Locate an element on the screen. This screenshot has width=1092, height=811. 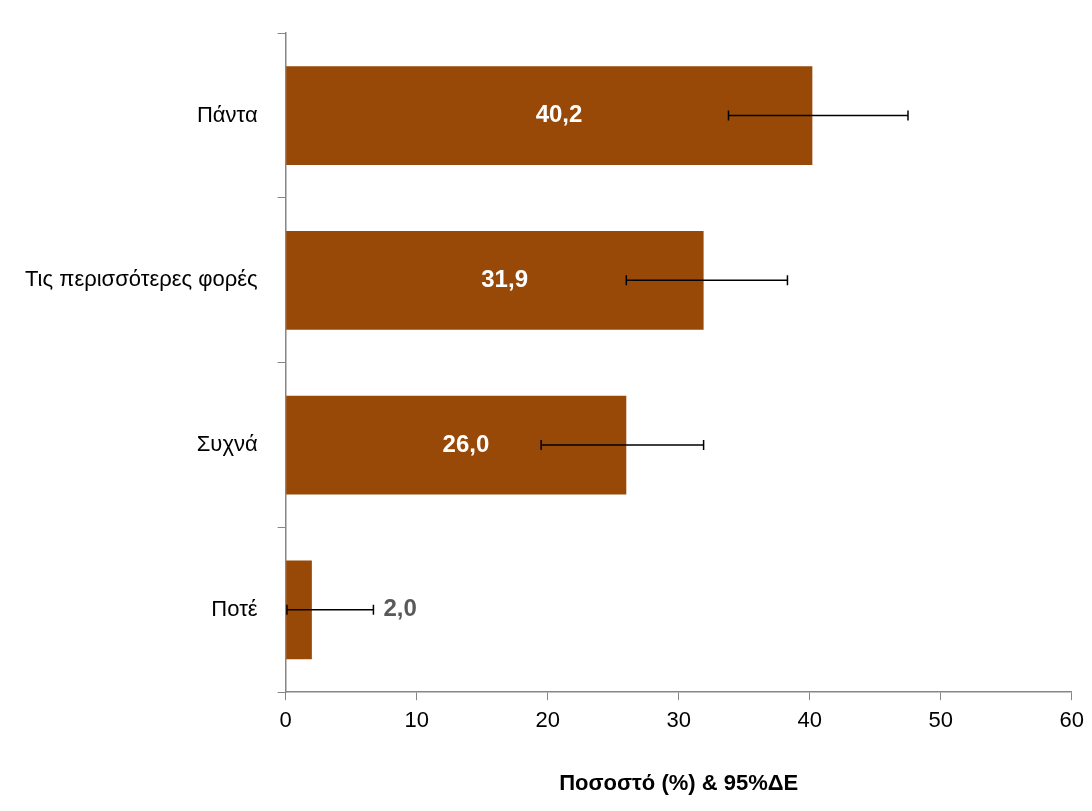
x-tick-label: 30 is located at coordinates (678, 720).